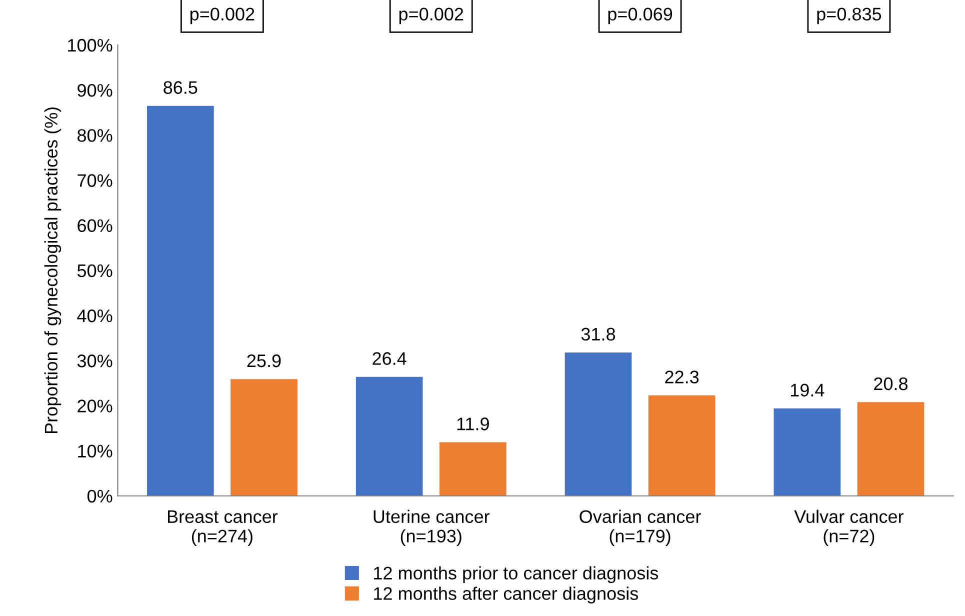  Describe the element at coordinates (516, 575) in the screenshot. I see `legend-label: 12 months prior to cancer diagnosis` at that location.